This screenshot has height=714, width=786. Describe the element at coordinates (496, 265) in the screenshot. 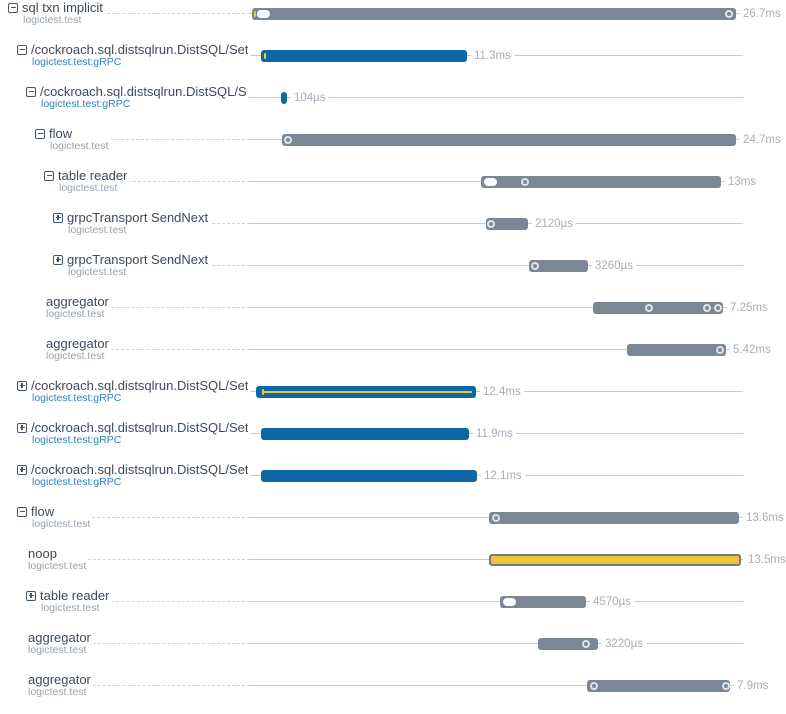

I see `timeline-track` at that location.